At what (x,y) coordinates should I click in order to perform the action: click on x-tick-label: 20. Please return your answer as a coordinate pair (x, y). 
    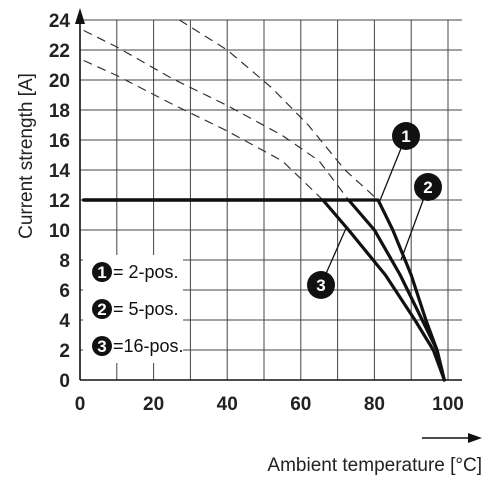
    Looking at the image, I should click on (153, 404).